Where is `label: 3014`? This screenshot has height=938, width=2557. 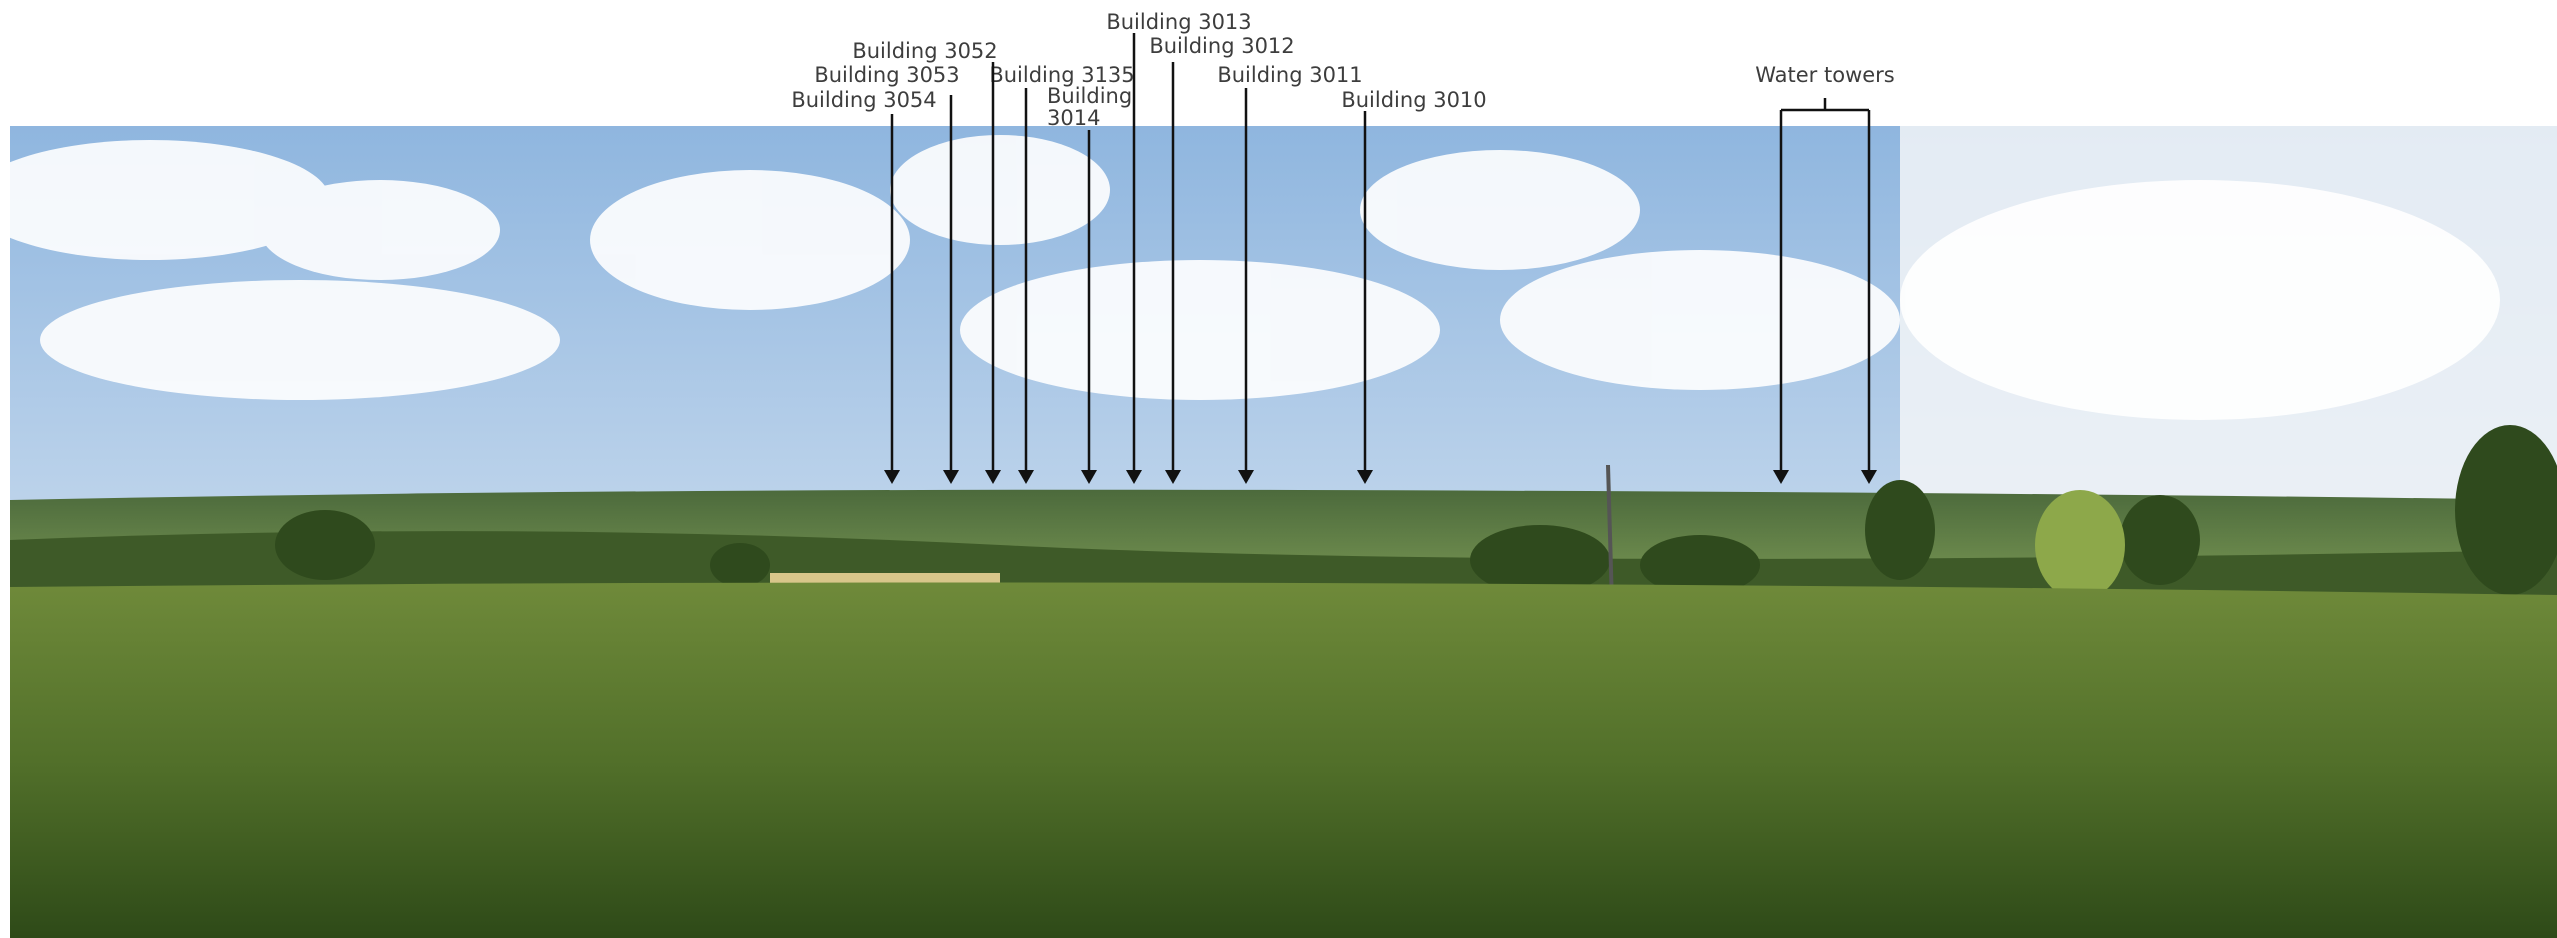 label: 3014 is located at coordinates (1073, 118).